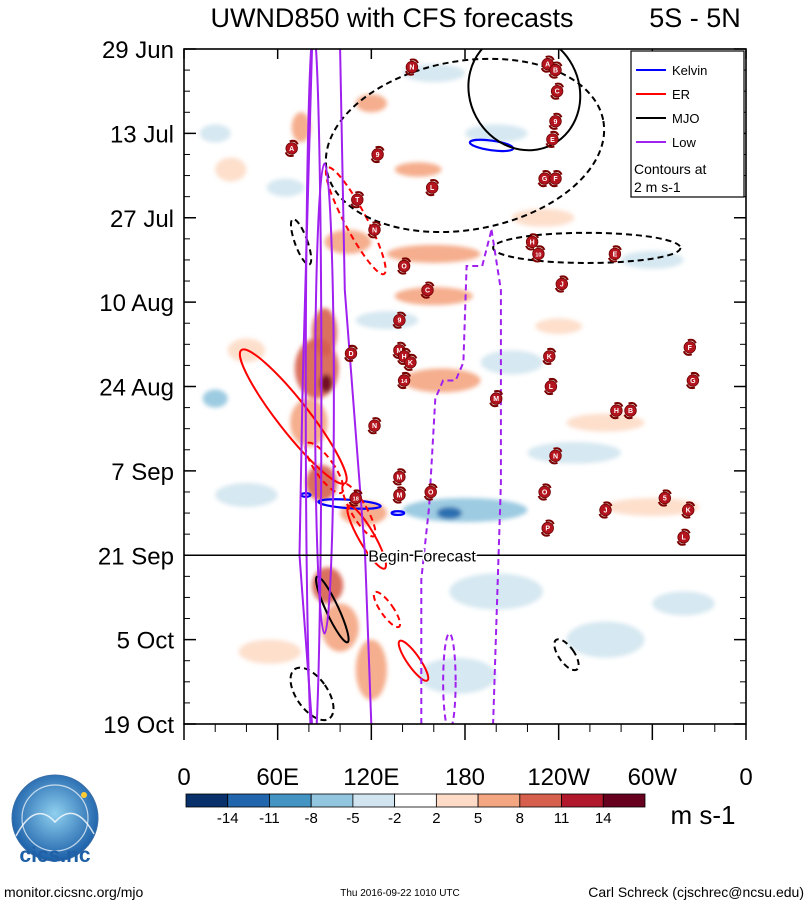 The width and height of the screenshot is (809, 907). What do you see at coordinates (291, 149) in the screenshot?
I see `storm-label: A` at bounding box center [291, 149].